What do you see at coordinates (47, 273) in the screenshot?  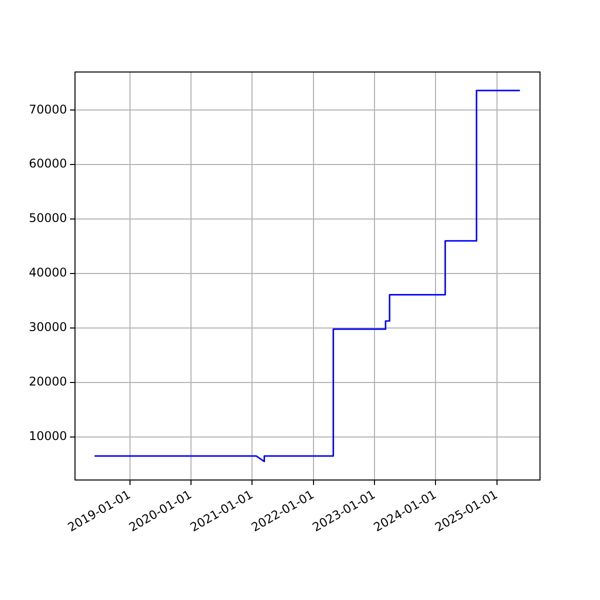 I see `y-tick-label: 40000` at bounding box center [47, 273].